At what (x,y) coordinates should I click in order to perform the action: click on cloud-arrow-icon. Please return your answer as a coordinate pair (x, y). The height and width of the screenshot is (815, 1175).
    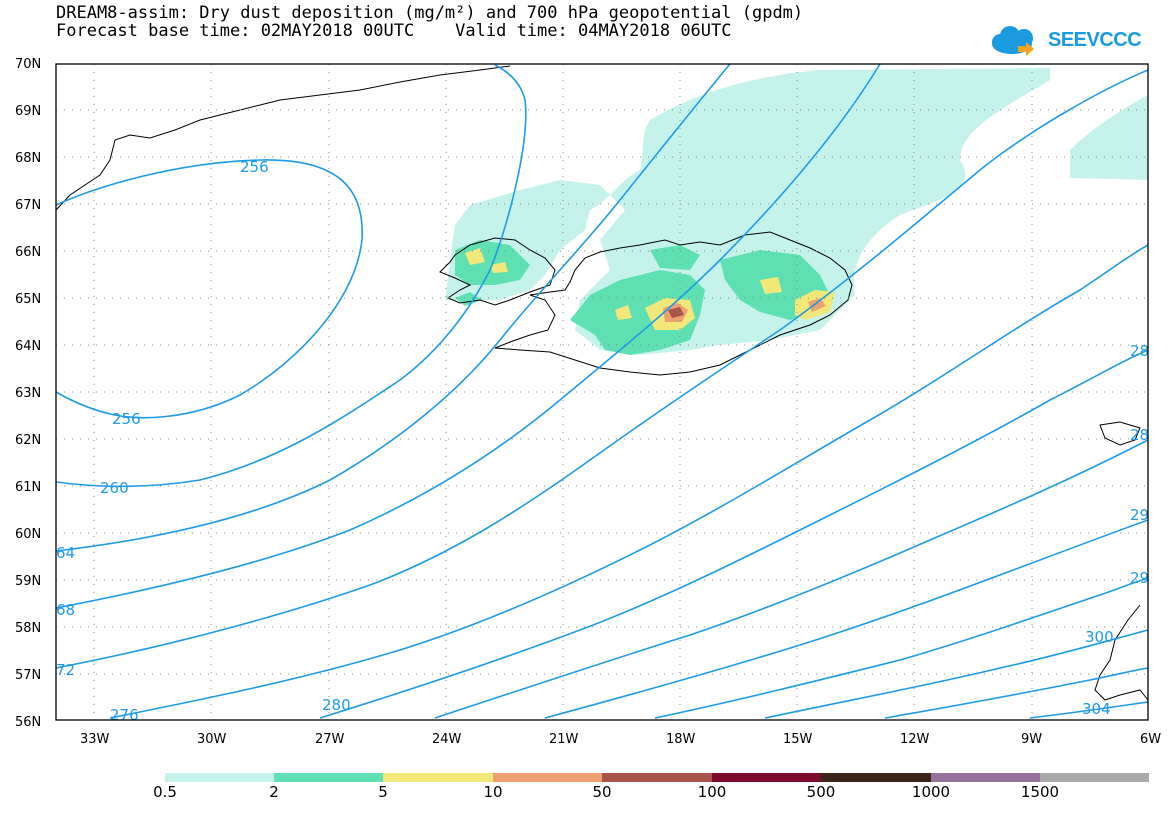
    Looking at the image, I should click on (1013, 41).